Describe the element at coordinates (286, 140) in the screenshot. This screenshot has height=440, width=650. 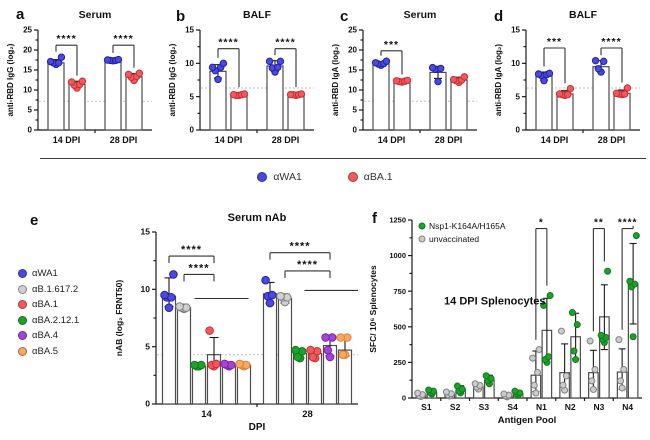
I see `x-group-label: 28 DPI` at that location.